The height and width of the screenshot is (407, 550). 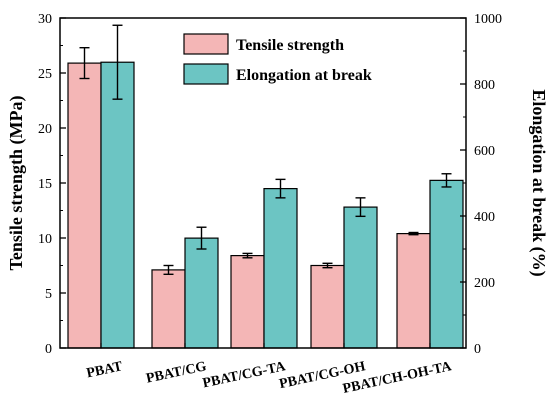 I want to click on y2-axis-title: Elongation at break (%), so click(x=538, y=182).